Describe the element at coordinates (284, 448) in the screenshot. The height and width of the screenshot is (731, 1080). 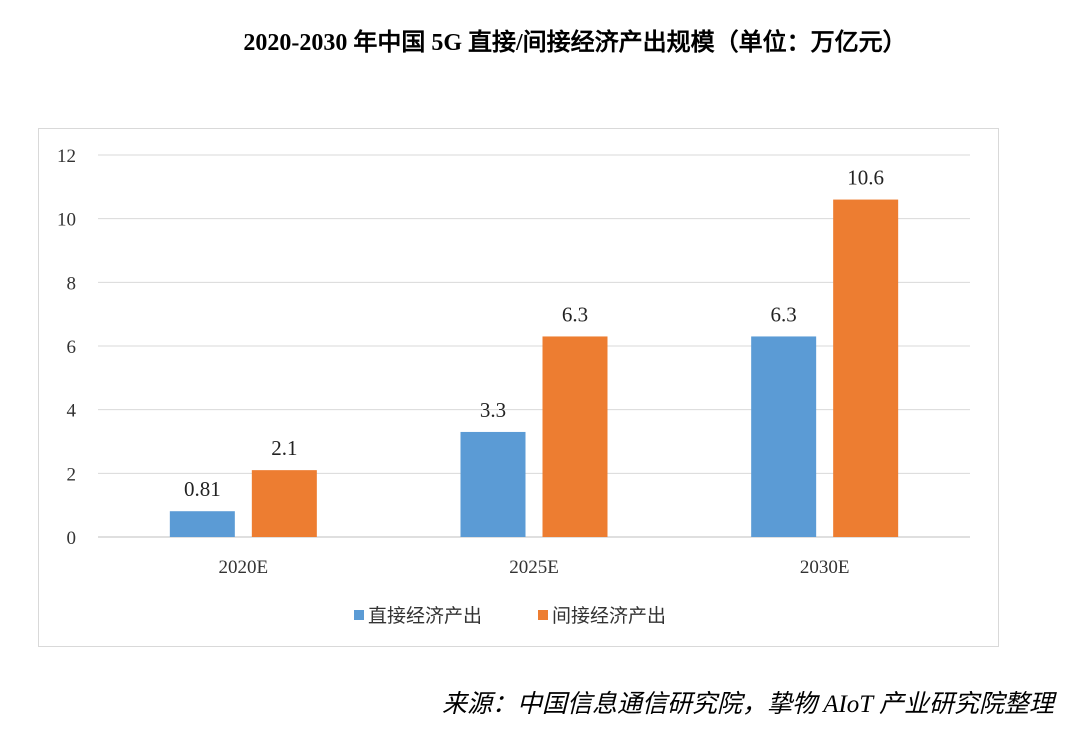
I see `data-label: 2.1` at that location.